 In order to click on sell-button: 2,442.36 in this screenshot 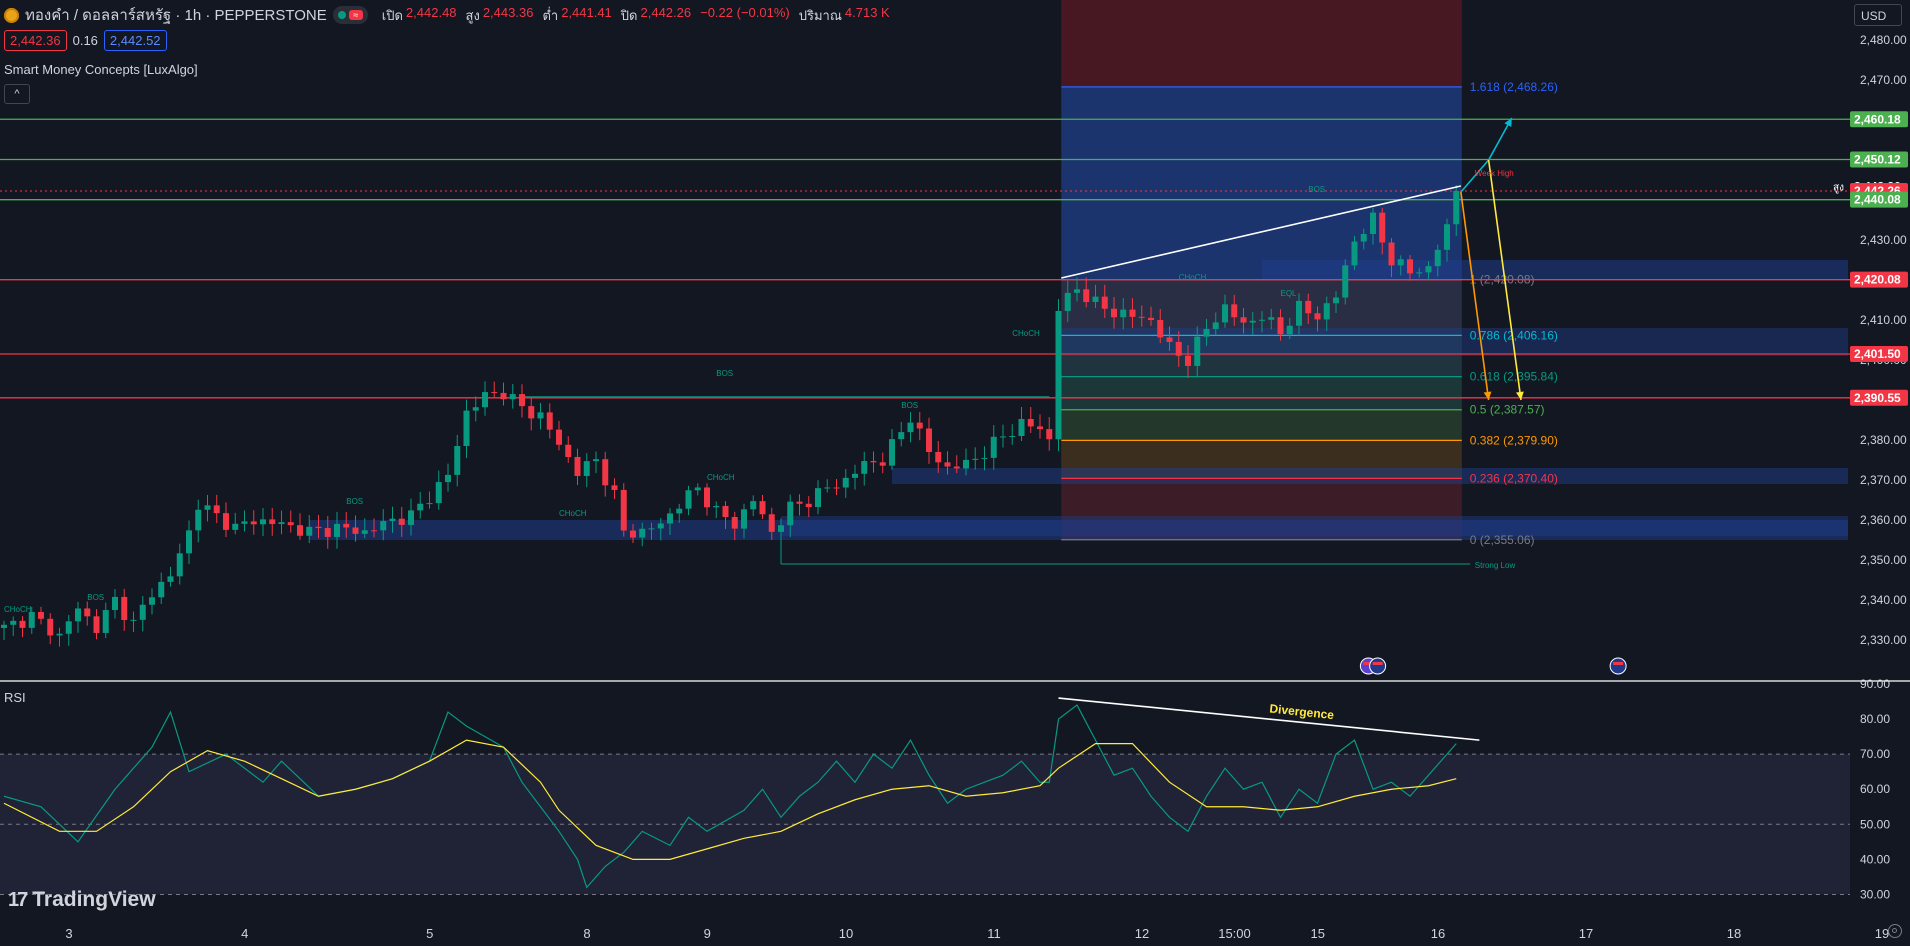, I will do `click(35, 40)`.